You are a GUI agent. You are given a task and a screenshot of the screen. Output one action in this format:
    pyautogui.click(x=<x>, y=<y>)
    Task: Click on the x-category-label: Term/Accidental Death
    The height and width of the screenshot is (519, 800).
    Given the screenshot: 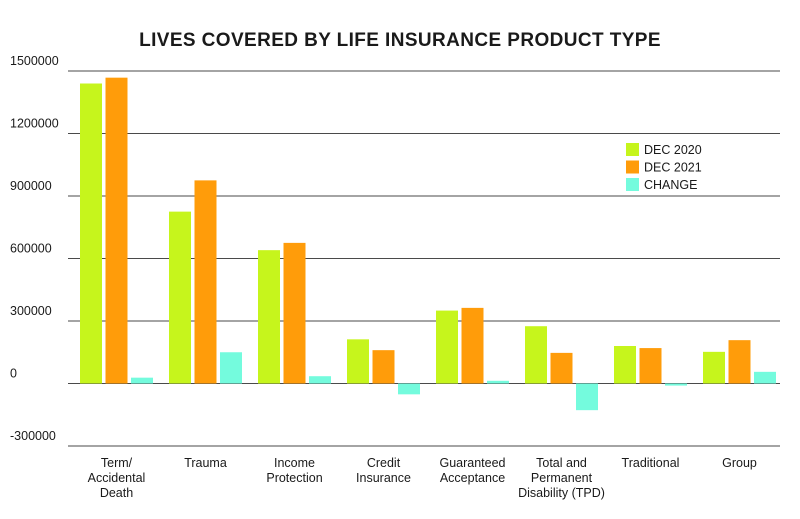 What is the action you would take?
    pyautogui.click(x=117, y=478)
    